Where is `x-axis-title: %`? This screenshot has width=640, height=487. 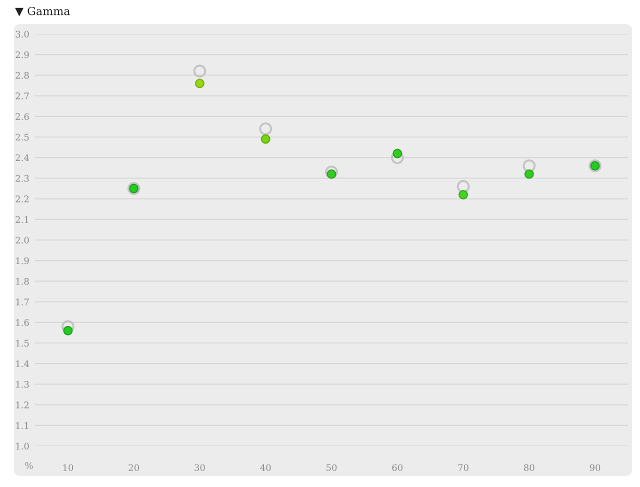
x-axis-title: % is located at coordinates (29, 465).